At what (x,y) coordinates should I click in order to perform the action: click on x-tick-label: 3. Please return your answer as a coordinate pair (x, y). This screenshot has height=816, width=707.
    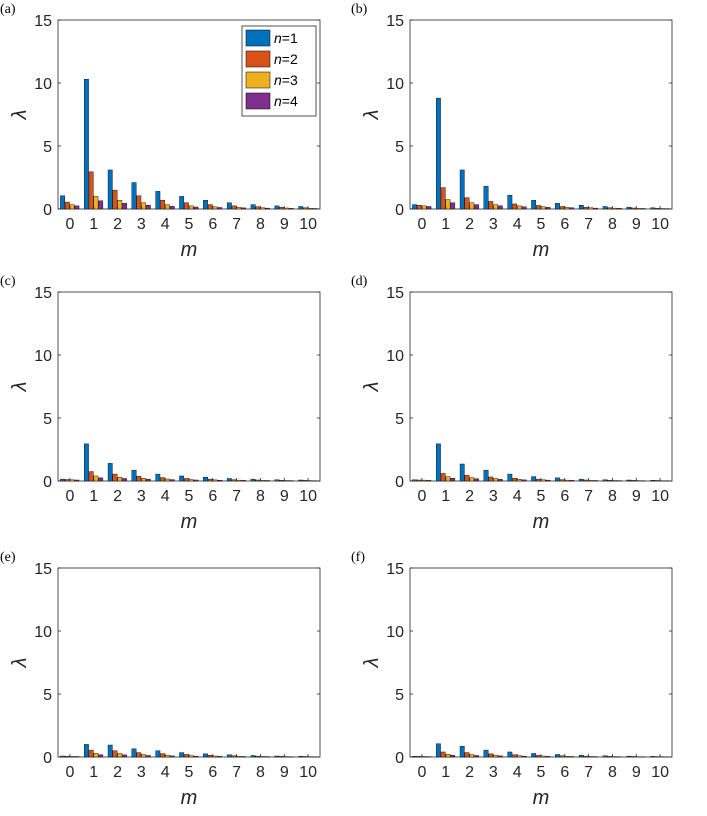
    Looking at the image, I should click on (141, 224).